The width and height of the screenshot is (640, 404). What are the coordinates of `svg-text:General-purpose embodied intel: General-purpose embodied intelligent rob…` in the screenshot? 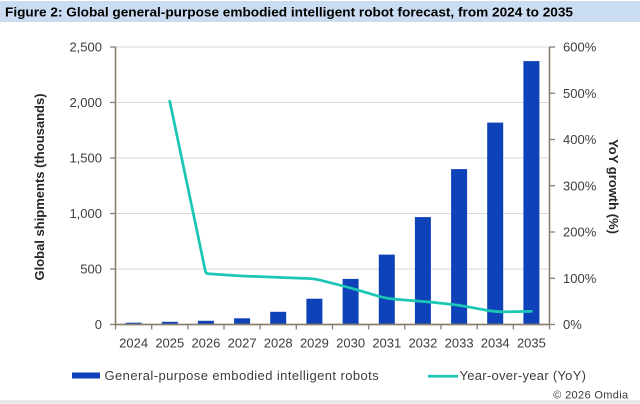 It's located at (242, 375).